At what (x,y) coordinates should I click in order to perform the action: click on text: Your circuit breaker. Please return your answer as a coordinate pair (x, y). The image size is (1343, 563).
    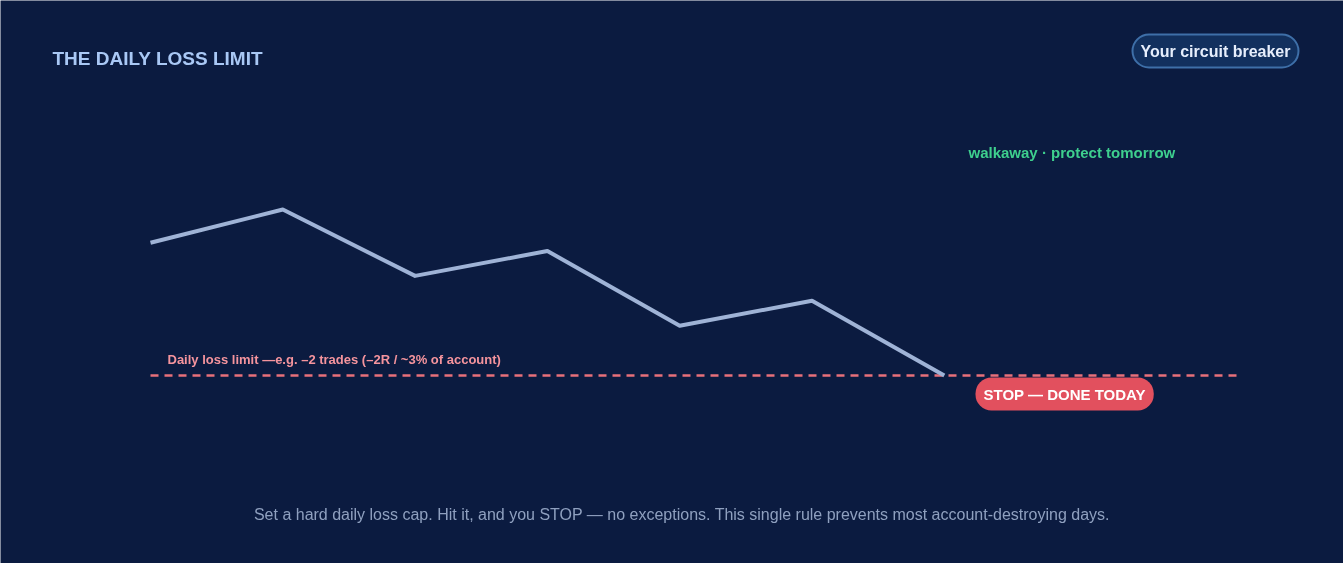
    Looking at the image, I should click on (1215, 51).